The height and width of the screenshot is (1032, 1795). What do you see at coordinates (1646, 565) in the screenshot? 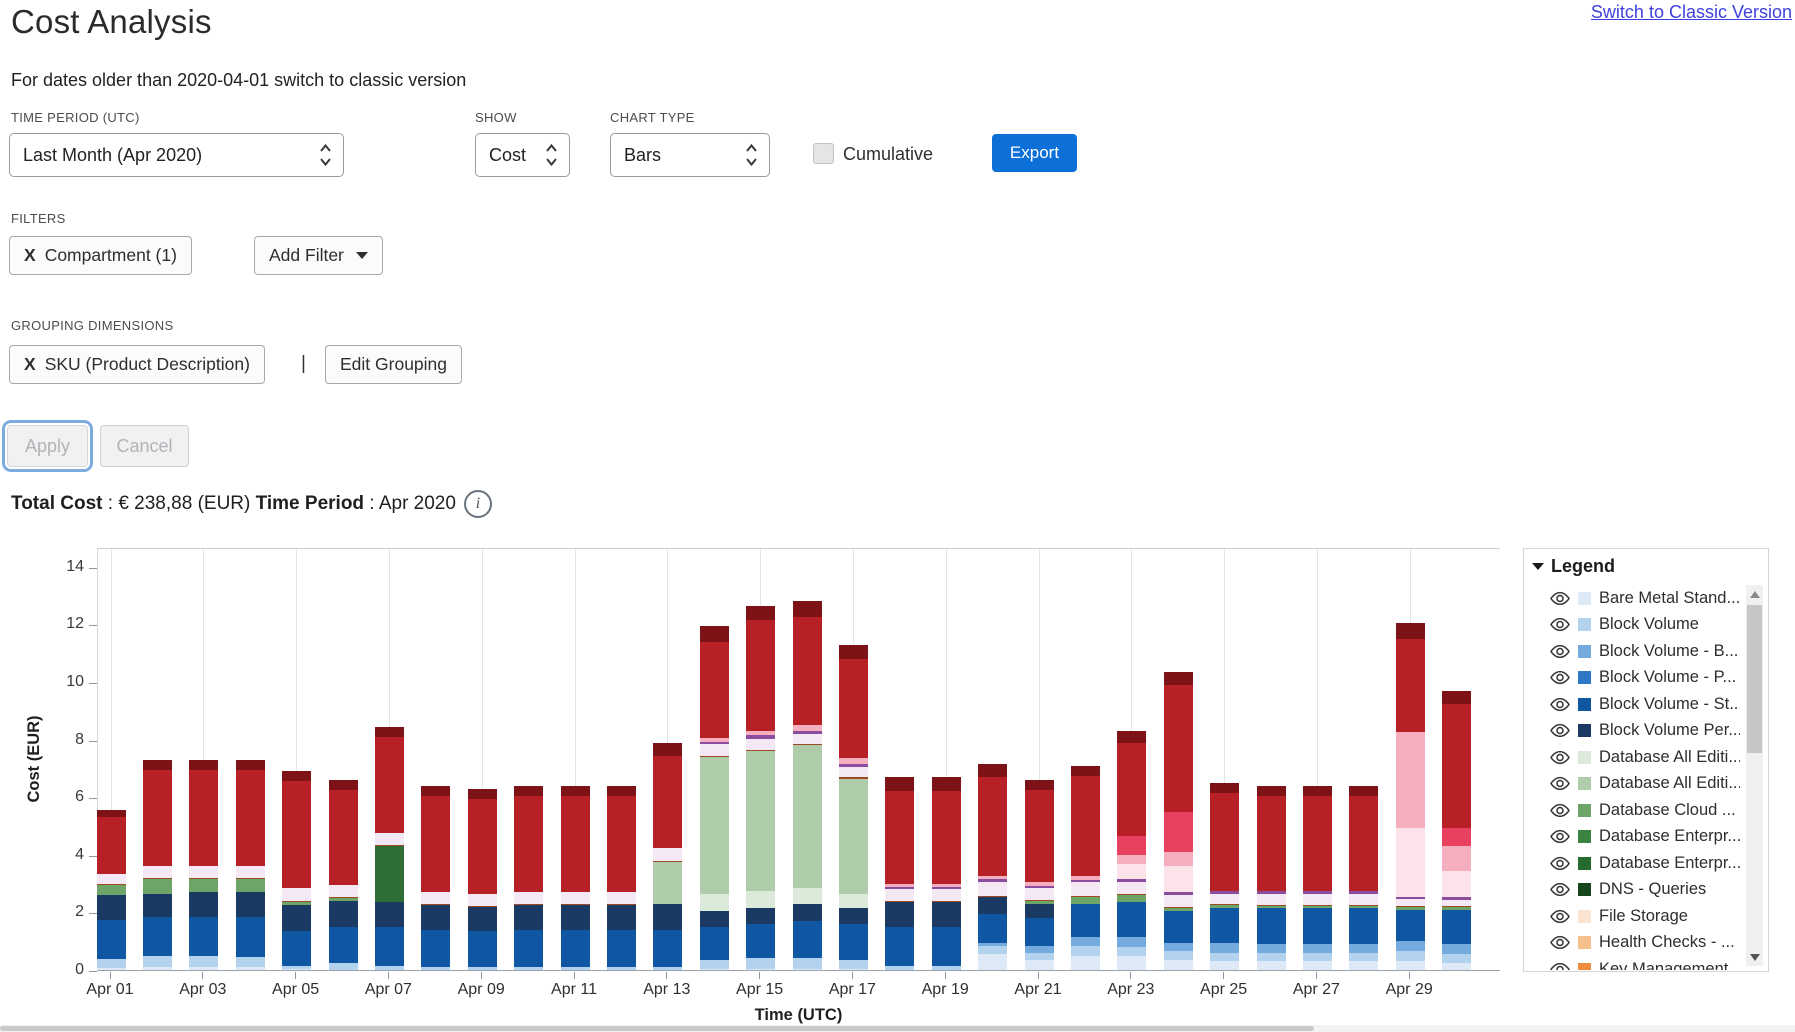
I see `legend-header: Legend` at bounding box center [1646, 565].